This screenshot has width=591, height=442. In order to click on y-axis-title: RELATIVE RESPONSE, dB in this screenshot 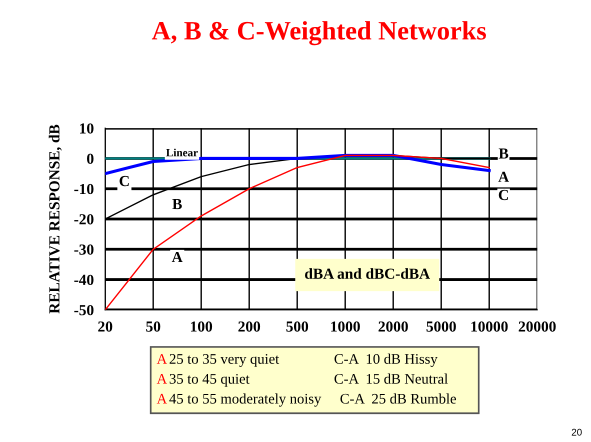, I will do `click(55, 219)`.